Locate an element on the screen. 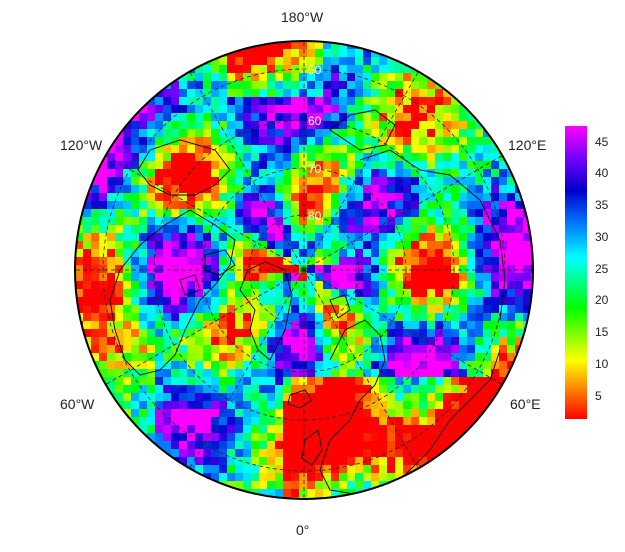 This screenshot has height=552, width=625. lon-label-60w: 60°W is located at coordinates (77, 404).